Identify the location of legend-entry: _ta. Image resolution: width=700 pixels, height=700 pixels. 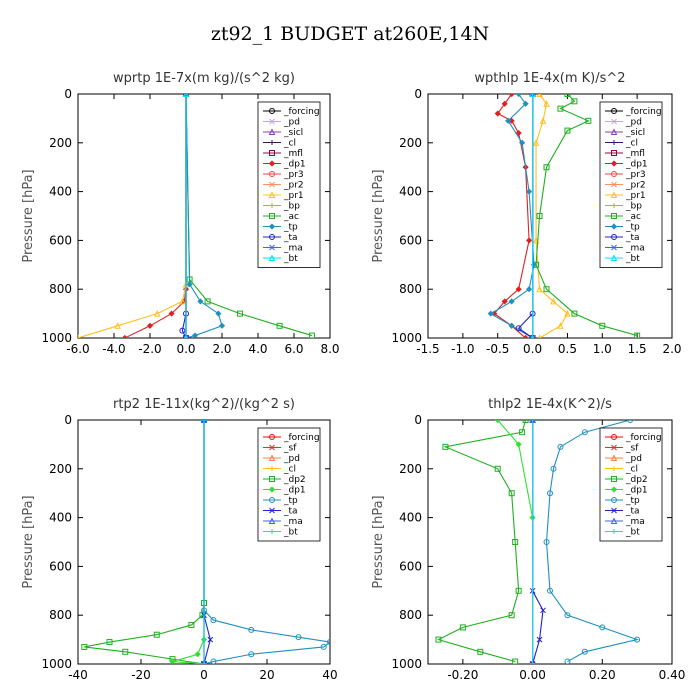
(280, 238).